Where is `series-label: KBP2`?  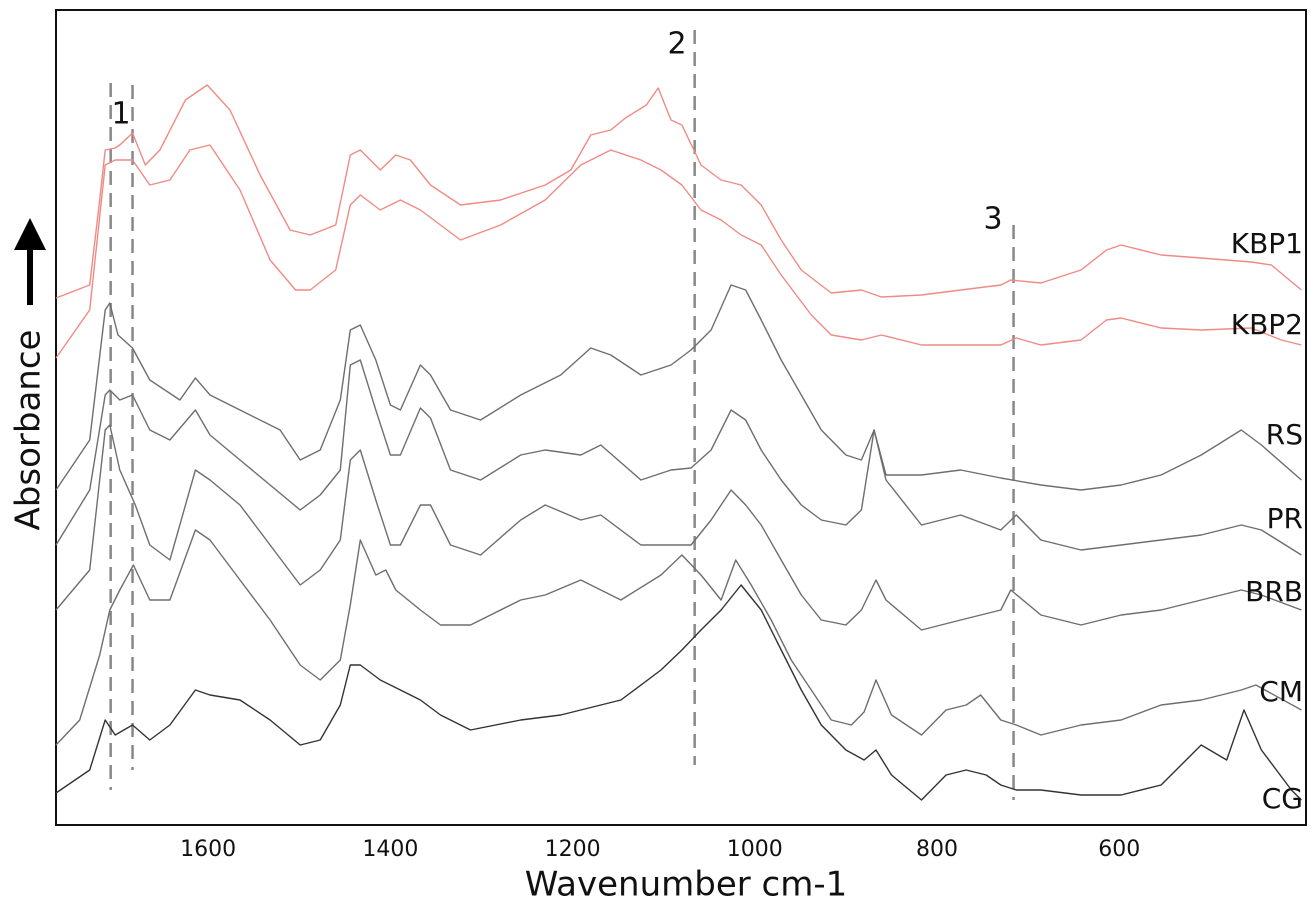
series-label: KBP2 is located at coordinates (1267, 324).